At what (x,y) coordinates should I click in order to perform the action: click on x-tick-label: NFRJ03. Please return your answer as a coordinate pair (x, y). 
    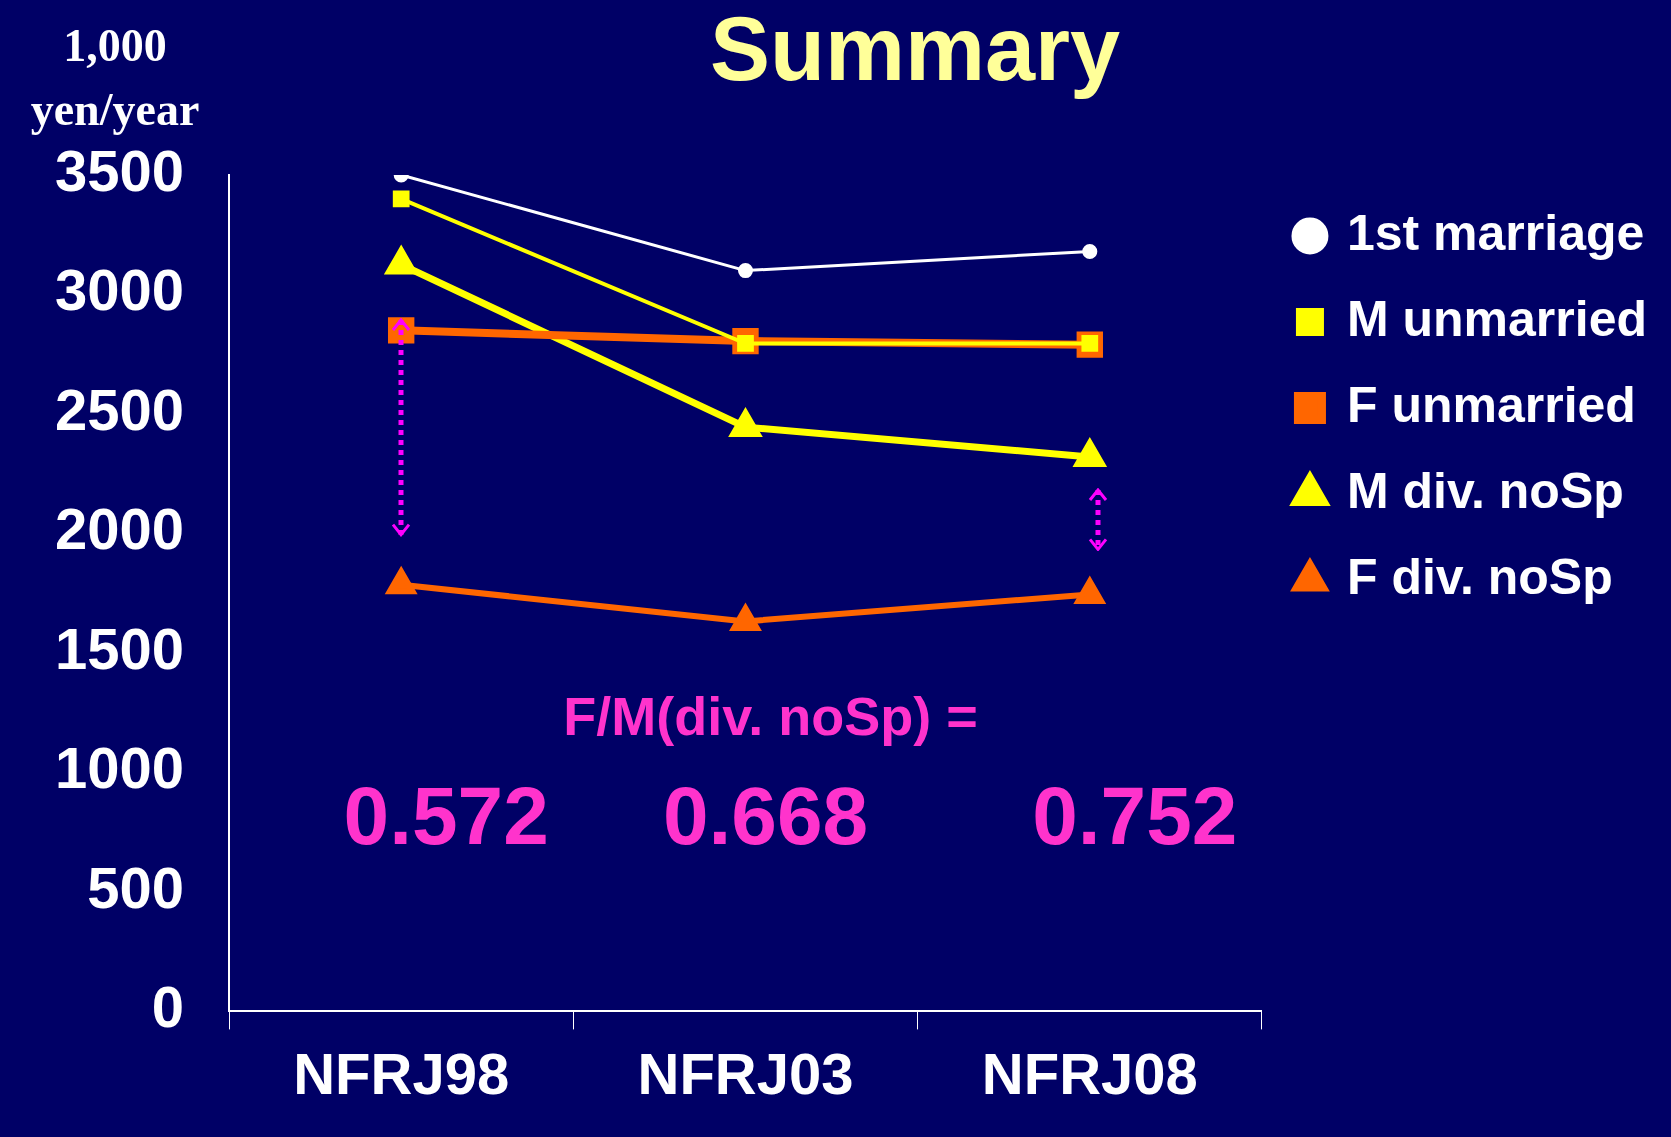
    Looking at the image, I should click on (745, 1074).